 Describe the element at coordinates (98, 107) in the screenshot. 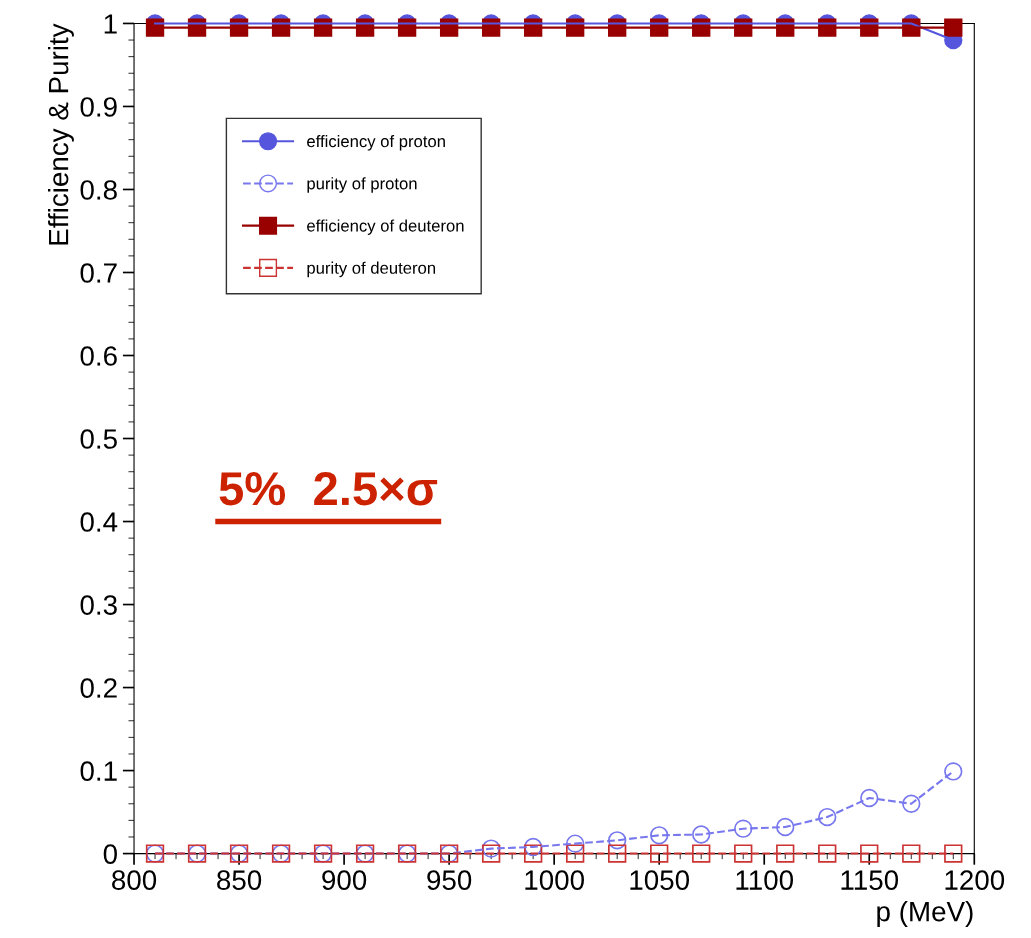

I see `y-tick-label: 0.9` at that location.